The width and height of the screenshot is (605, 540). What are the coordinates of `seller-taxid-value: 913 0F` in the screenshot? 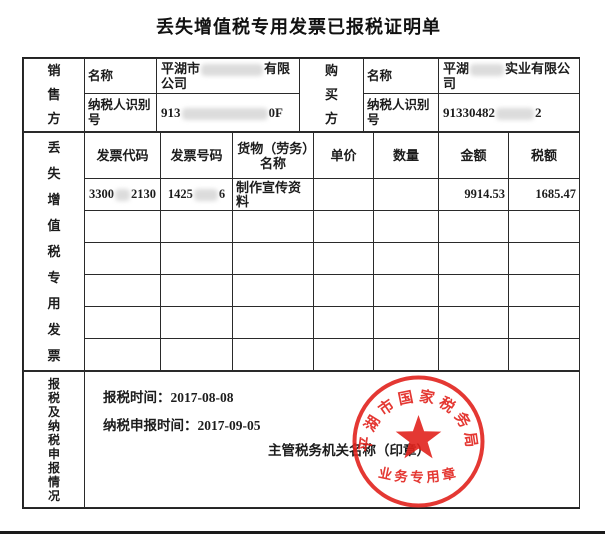 It's located at (228, 113).